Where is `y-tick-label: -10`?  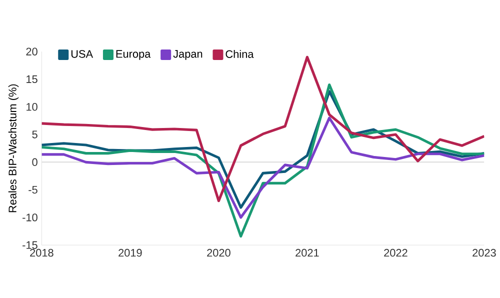
y-tick-label: -10 is located at coordinates (30, 218).